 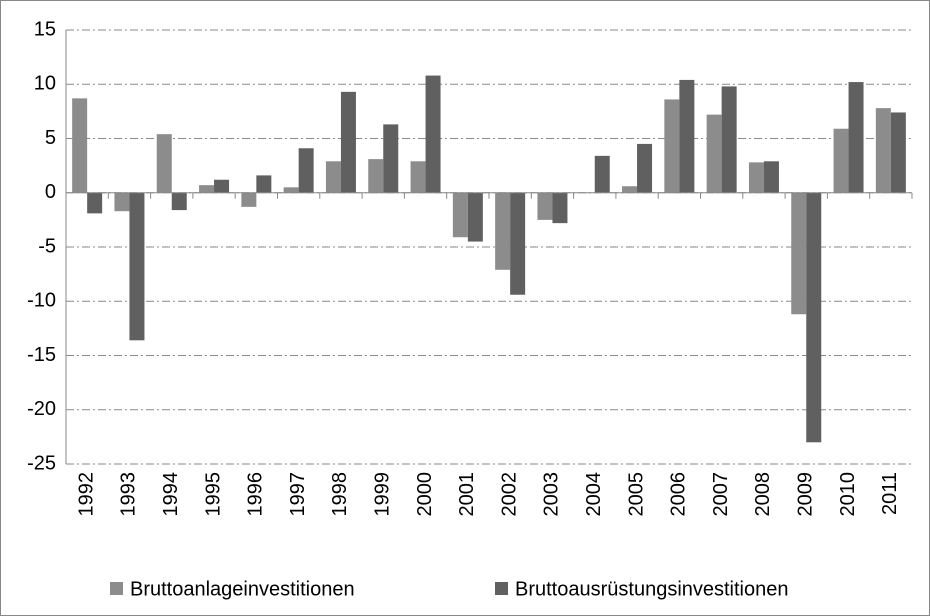 What do you see at coordinates (41, 301) in the screenshot?
I see `y-tick-label: -10` at bounding box center [41, 301].